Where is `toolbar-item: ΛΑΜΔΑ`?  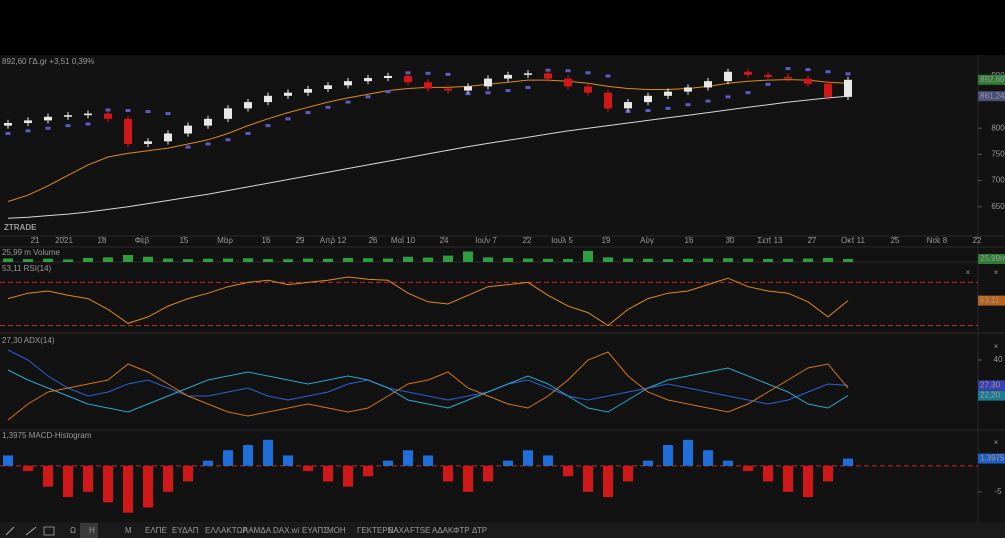
toolbar-item: ΛΑΜΔΑ is located at coordinates (257, 530).